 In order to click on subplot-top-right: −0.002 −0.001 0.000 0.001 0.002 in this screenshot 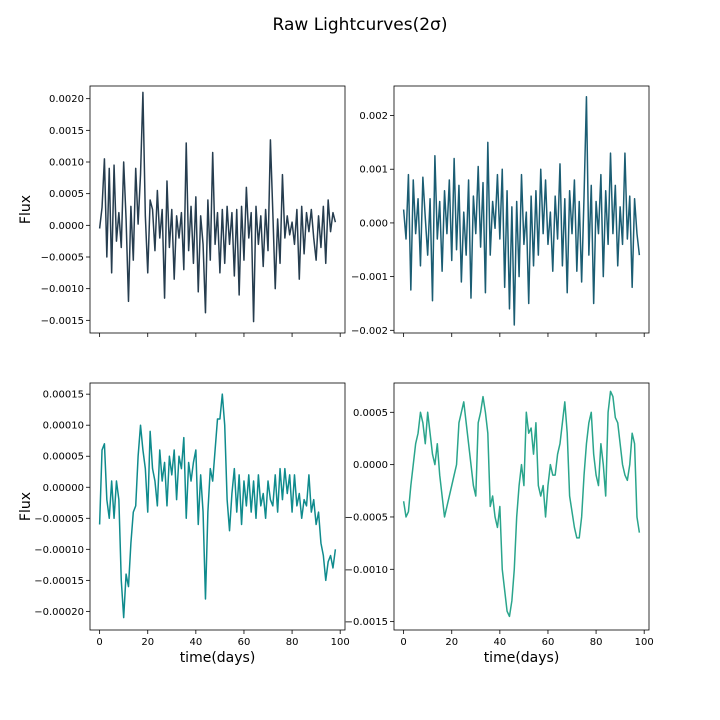, I will do `click(500, 211)`.